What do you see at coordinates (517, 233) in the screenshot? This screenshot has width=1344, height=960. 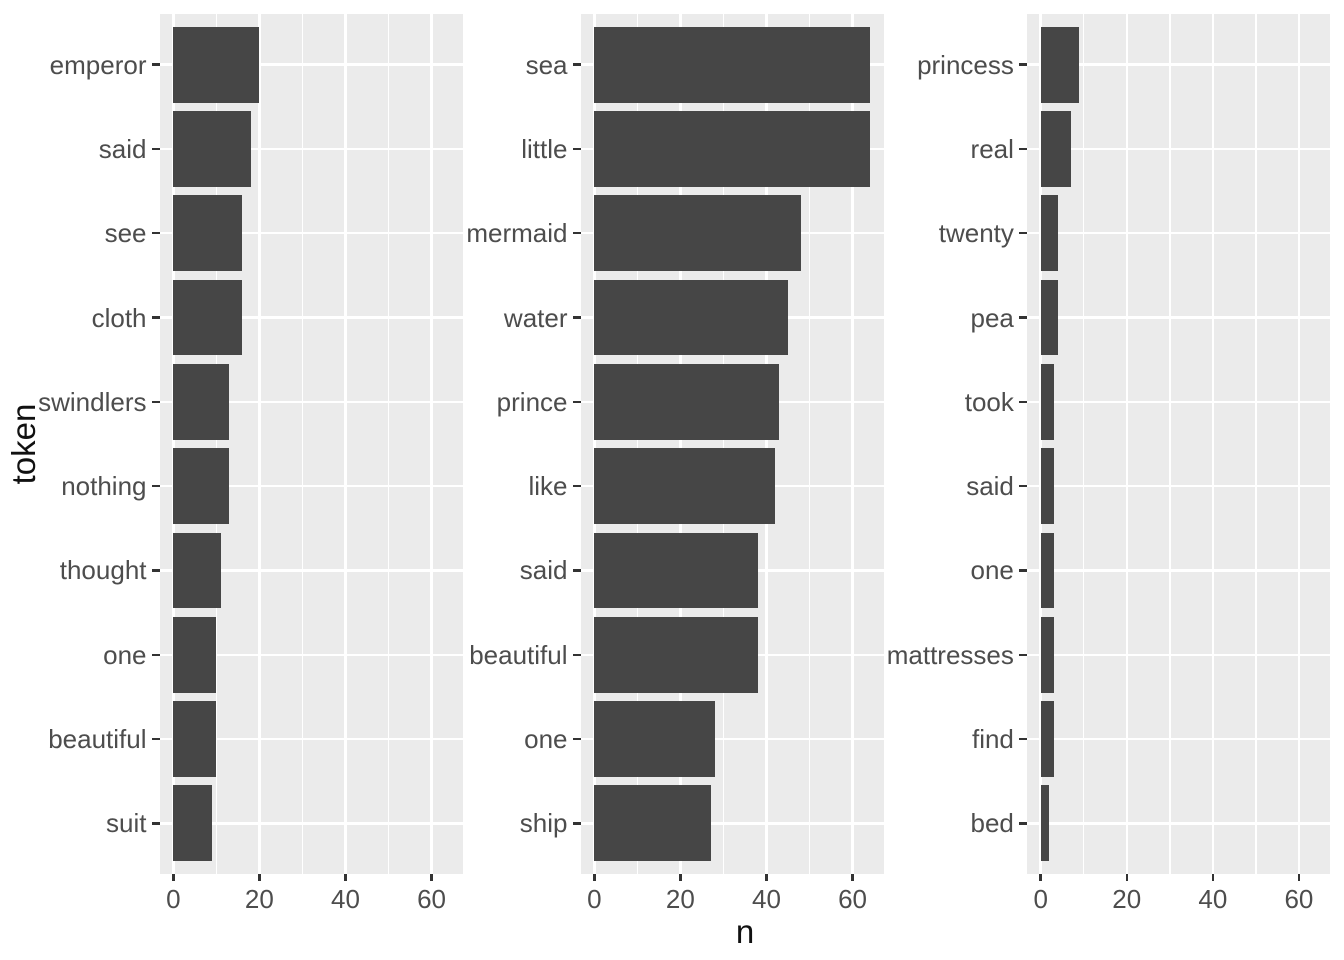 I see `y-tick-label: mermaid` at bounding box center [517, 233].